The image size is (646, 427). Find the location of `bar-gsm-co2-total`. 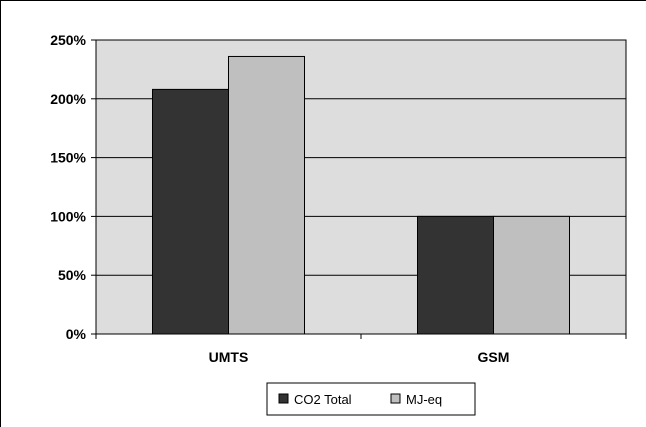

bar-gsm-co2-total is located at coordinates (455, 275).